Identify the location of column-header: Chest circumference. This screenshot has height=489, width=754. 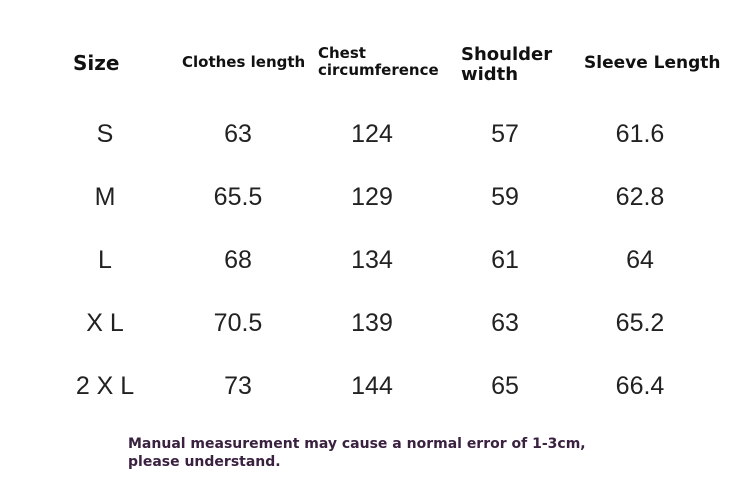
(378, 61).